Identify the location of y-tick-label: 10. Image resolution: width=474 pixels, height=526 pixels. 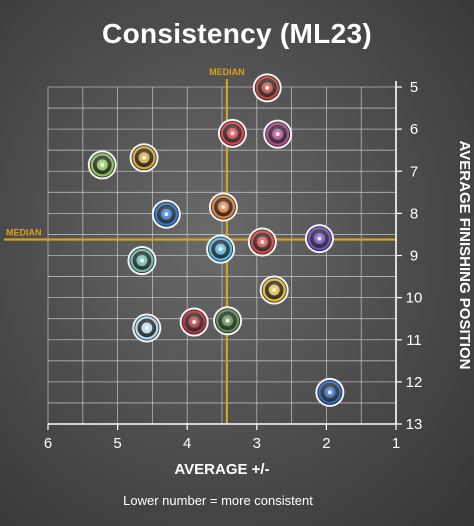
(414, 298).